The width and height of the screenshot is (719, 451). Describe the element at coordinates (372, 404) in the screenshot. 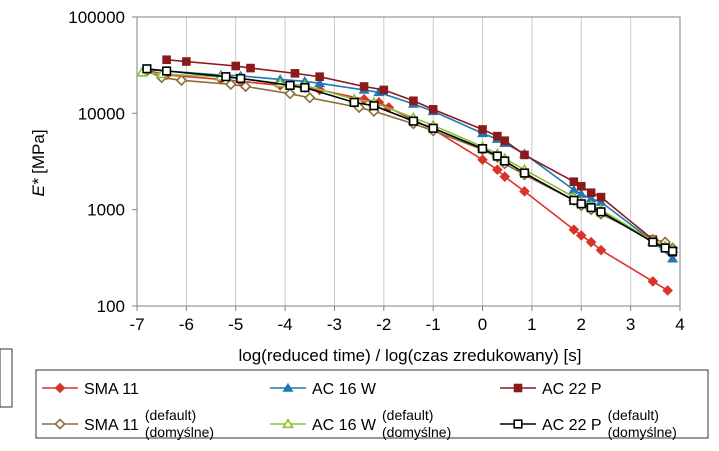

I see `legend-box` at that location.